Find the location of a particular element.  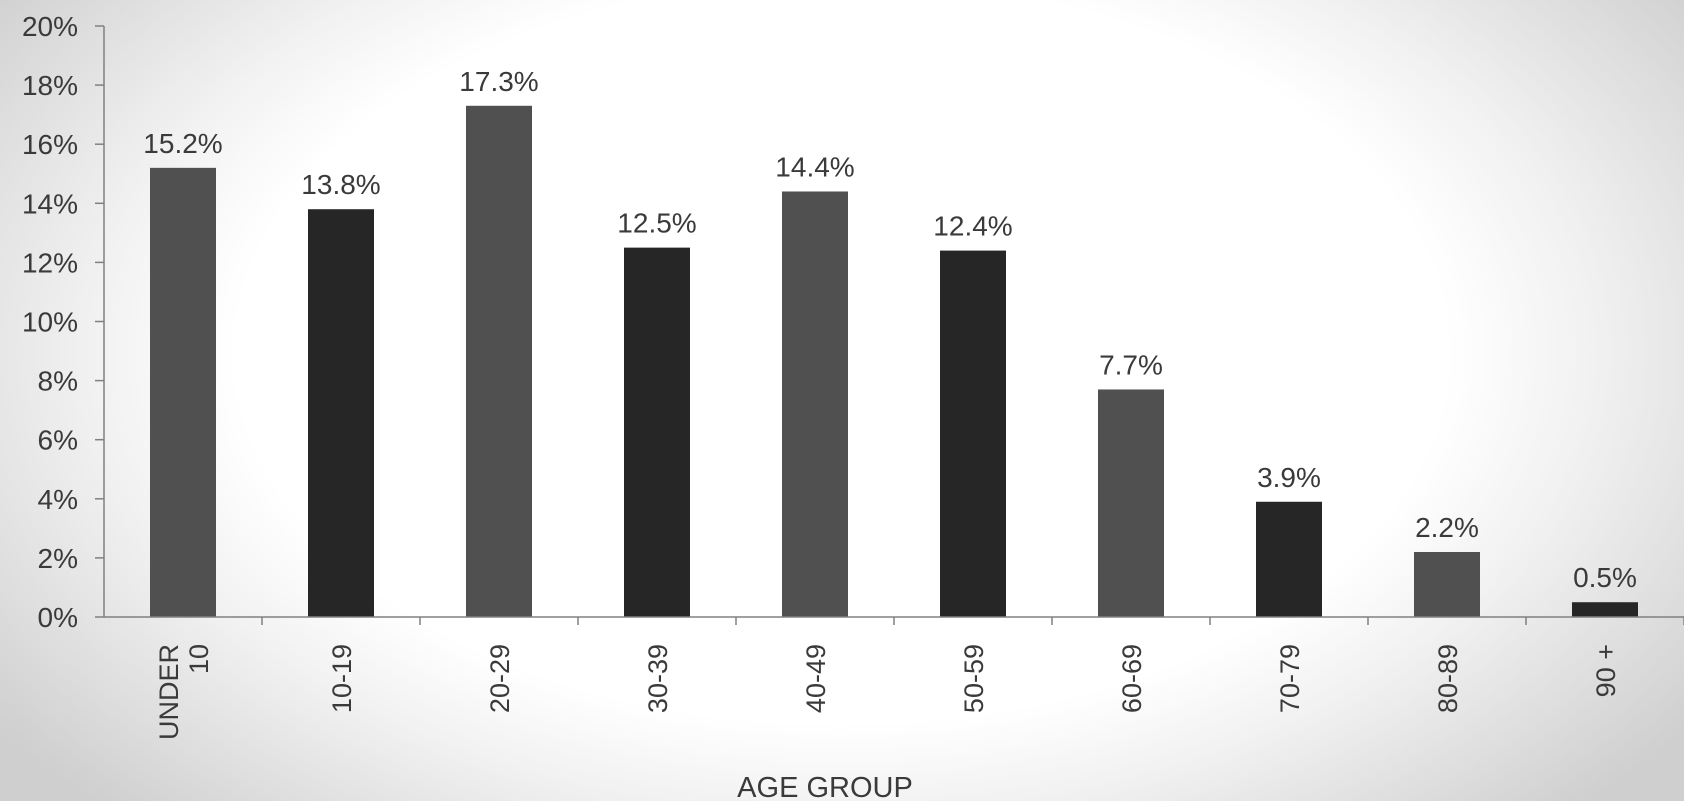

y-tick-label: 4% is located at coordinates (58, 499).